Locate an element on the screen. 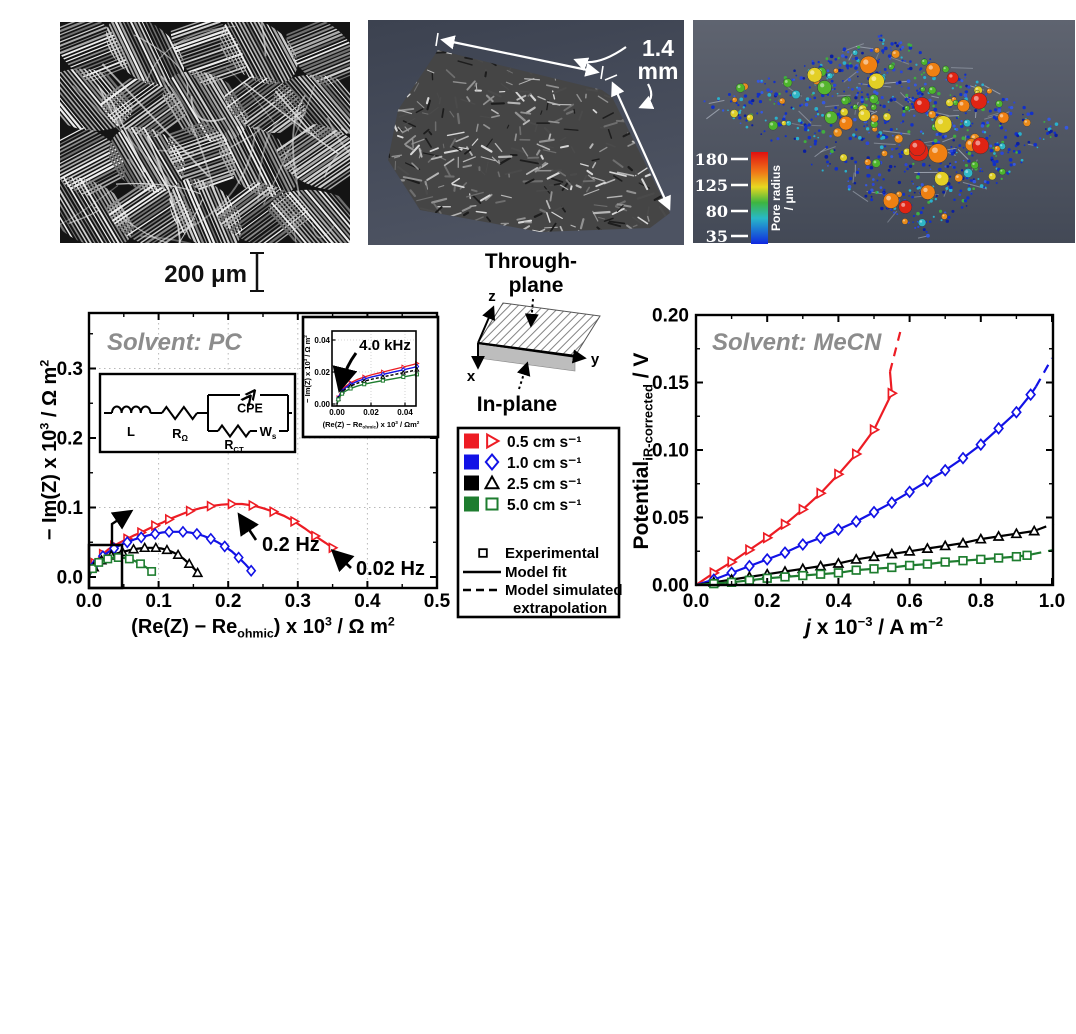 Image resolution: width=1076 pixels, height=1034 pixels. orientation-schematic: Through- plane z x y In-plane is located at coordinates (534, 333).